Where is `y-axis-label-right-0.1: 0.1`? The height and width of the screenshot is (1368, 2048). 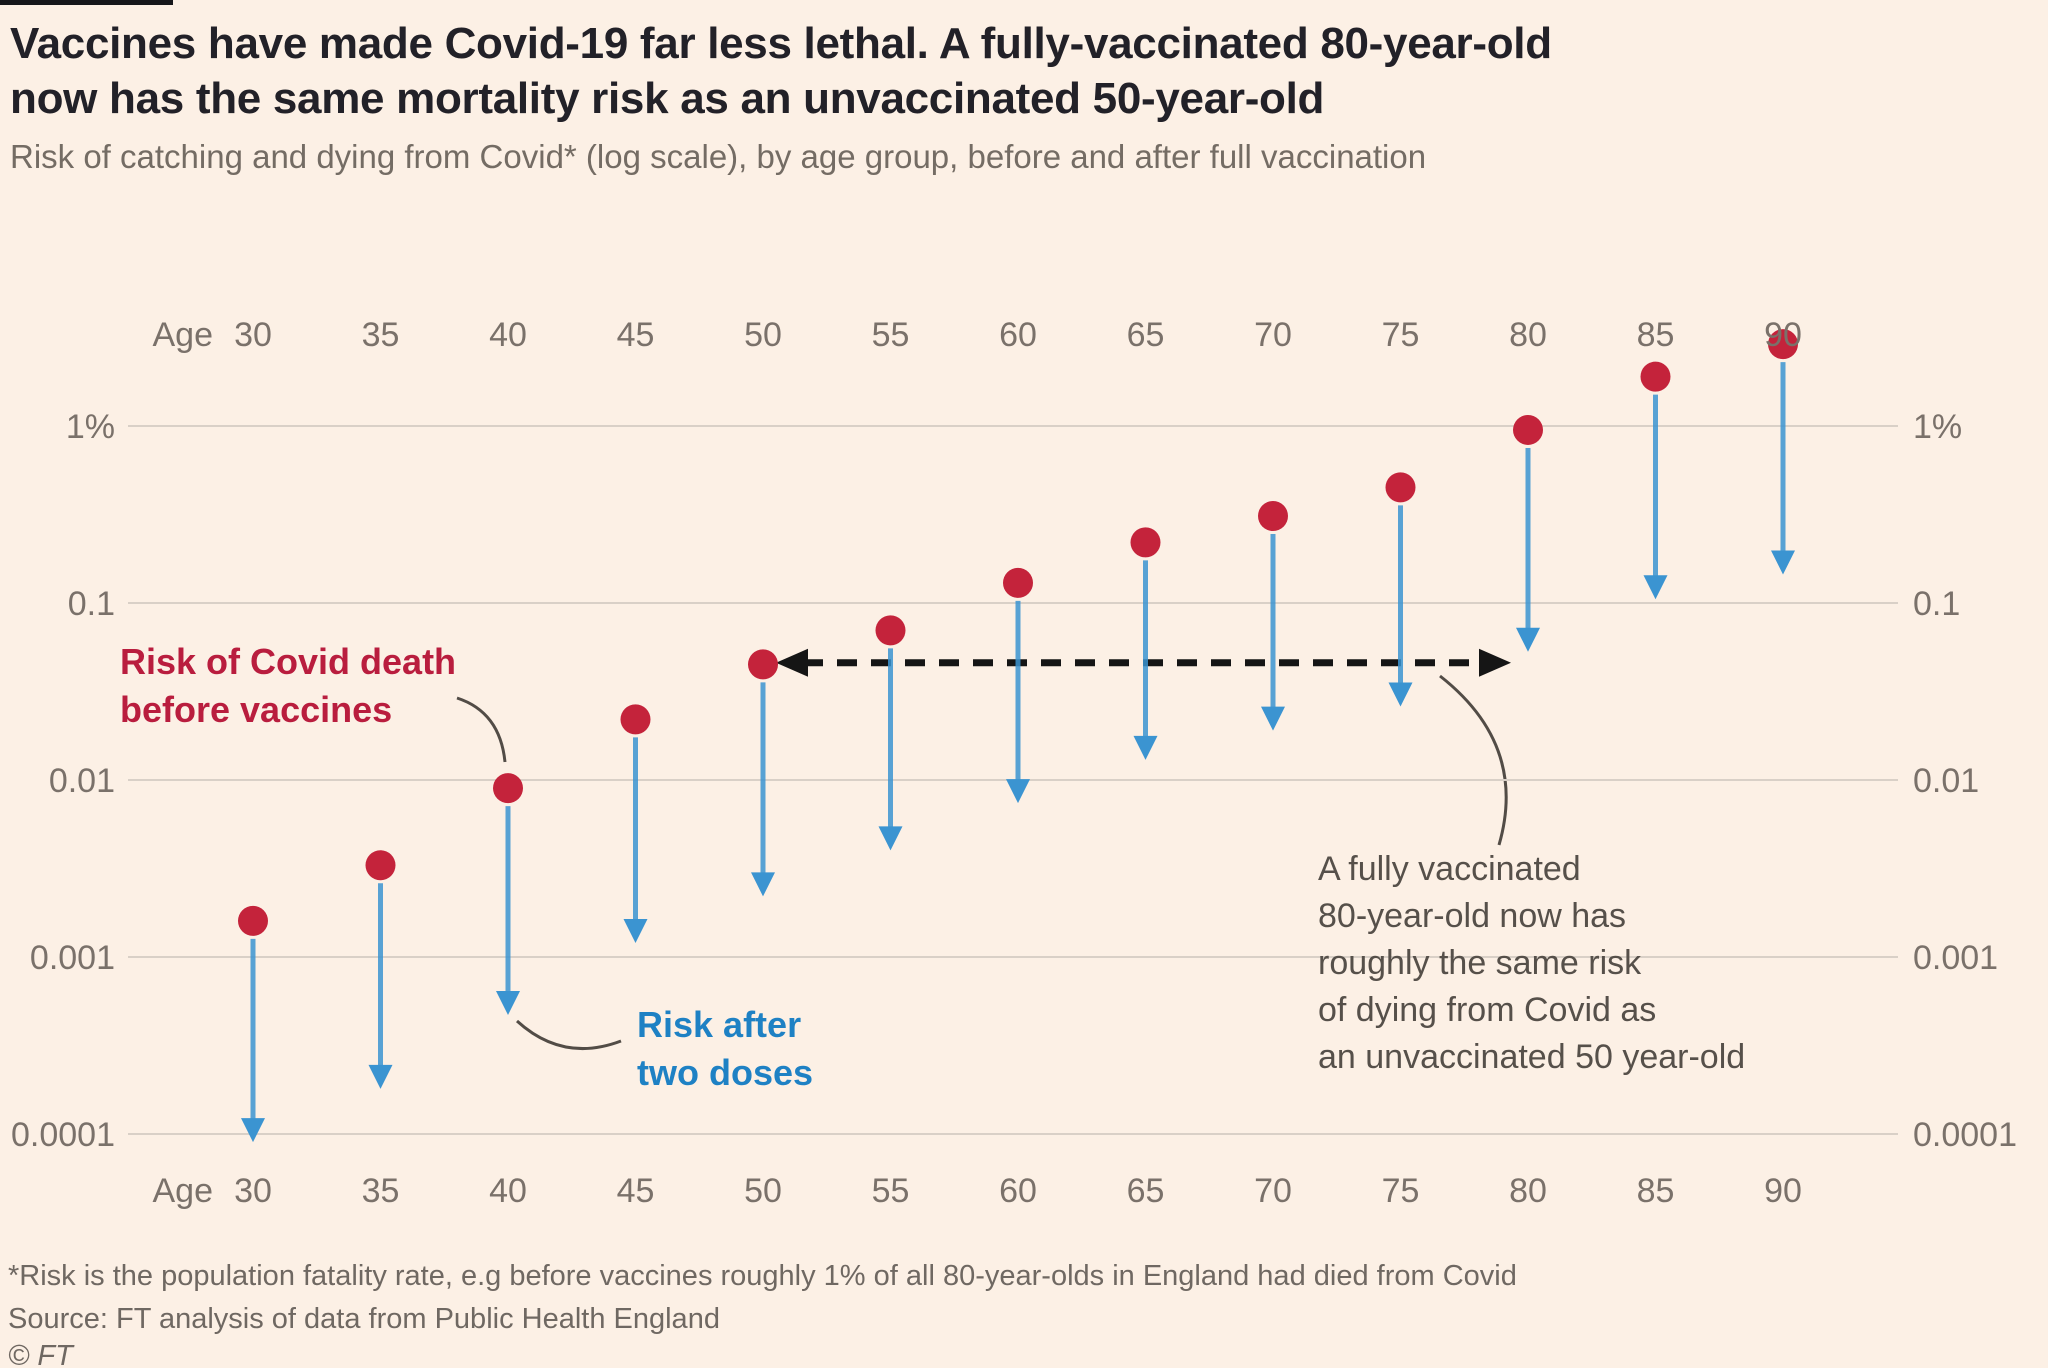 y-axis-label-right-0.1: 0.1 is located at coordinates (1936, 604).